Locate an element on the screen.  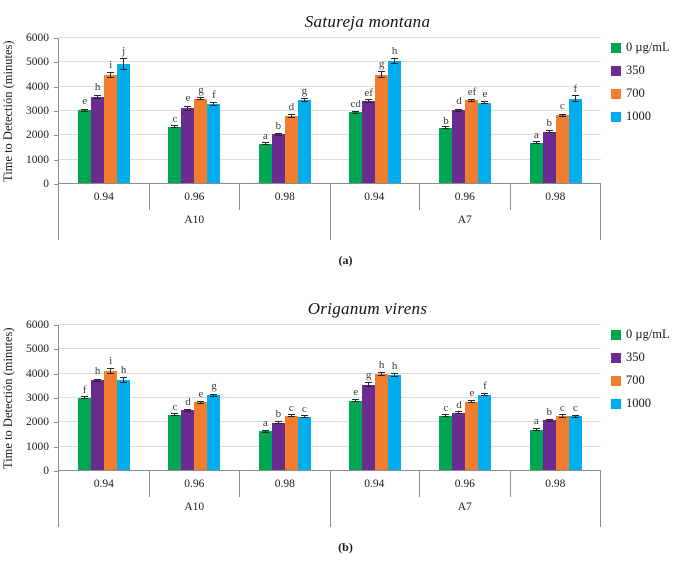
legend-label: 350 is located at coordinates (635, 357).